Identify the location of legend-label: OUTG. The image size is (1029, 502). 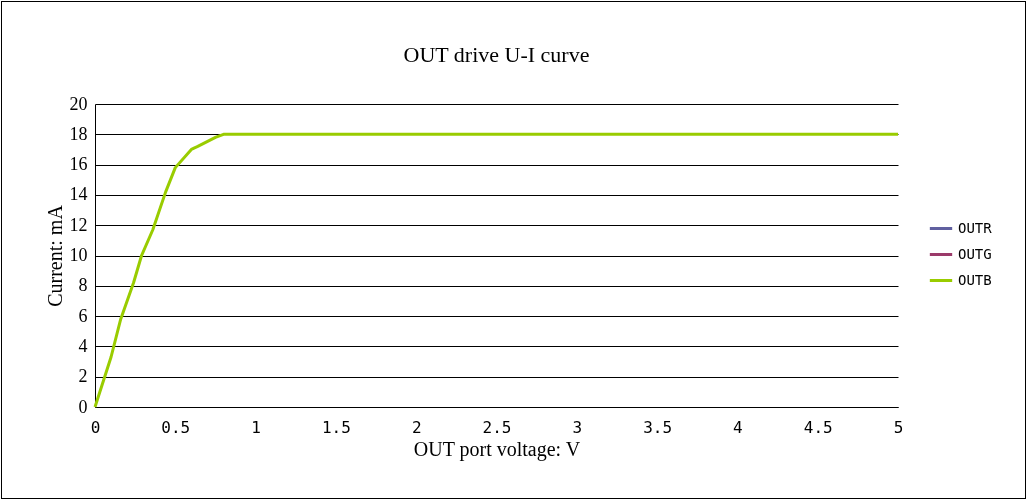
(975, 253).